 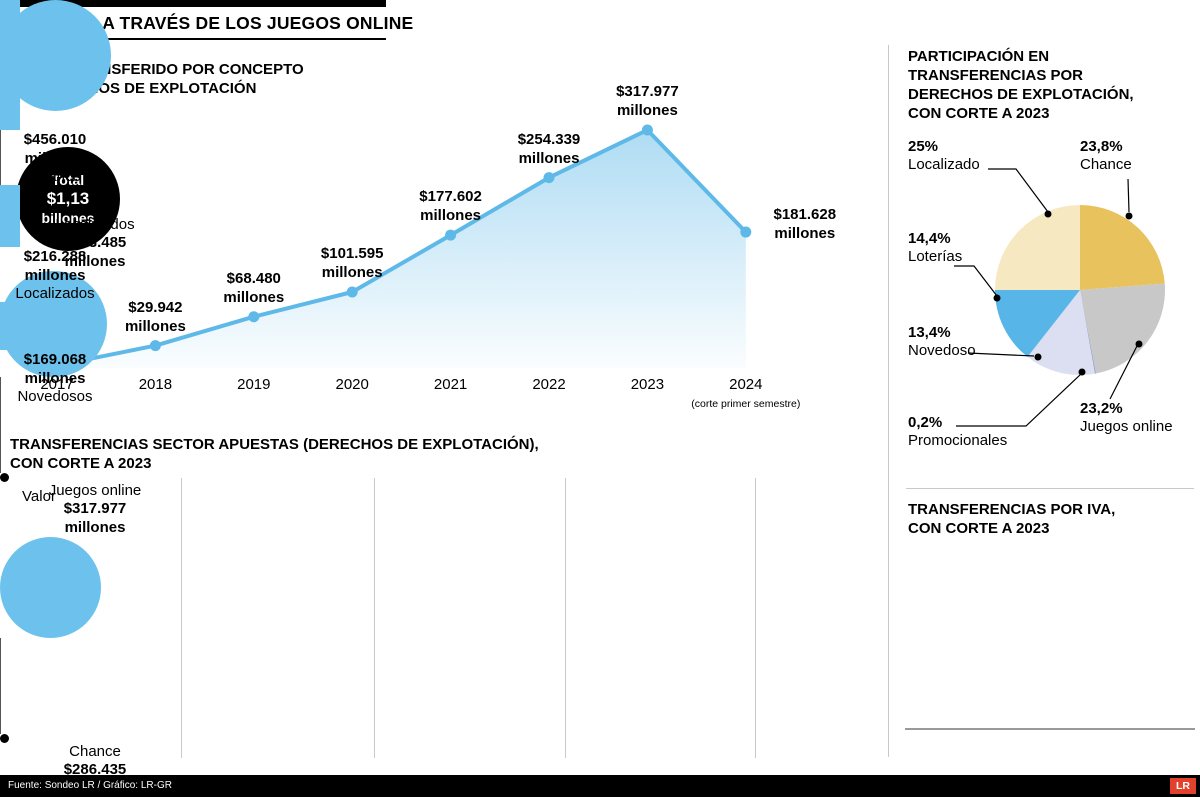 I want to click on line-point-label-2023: $317.977 millones, so click(x=647, y=101).